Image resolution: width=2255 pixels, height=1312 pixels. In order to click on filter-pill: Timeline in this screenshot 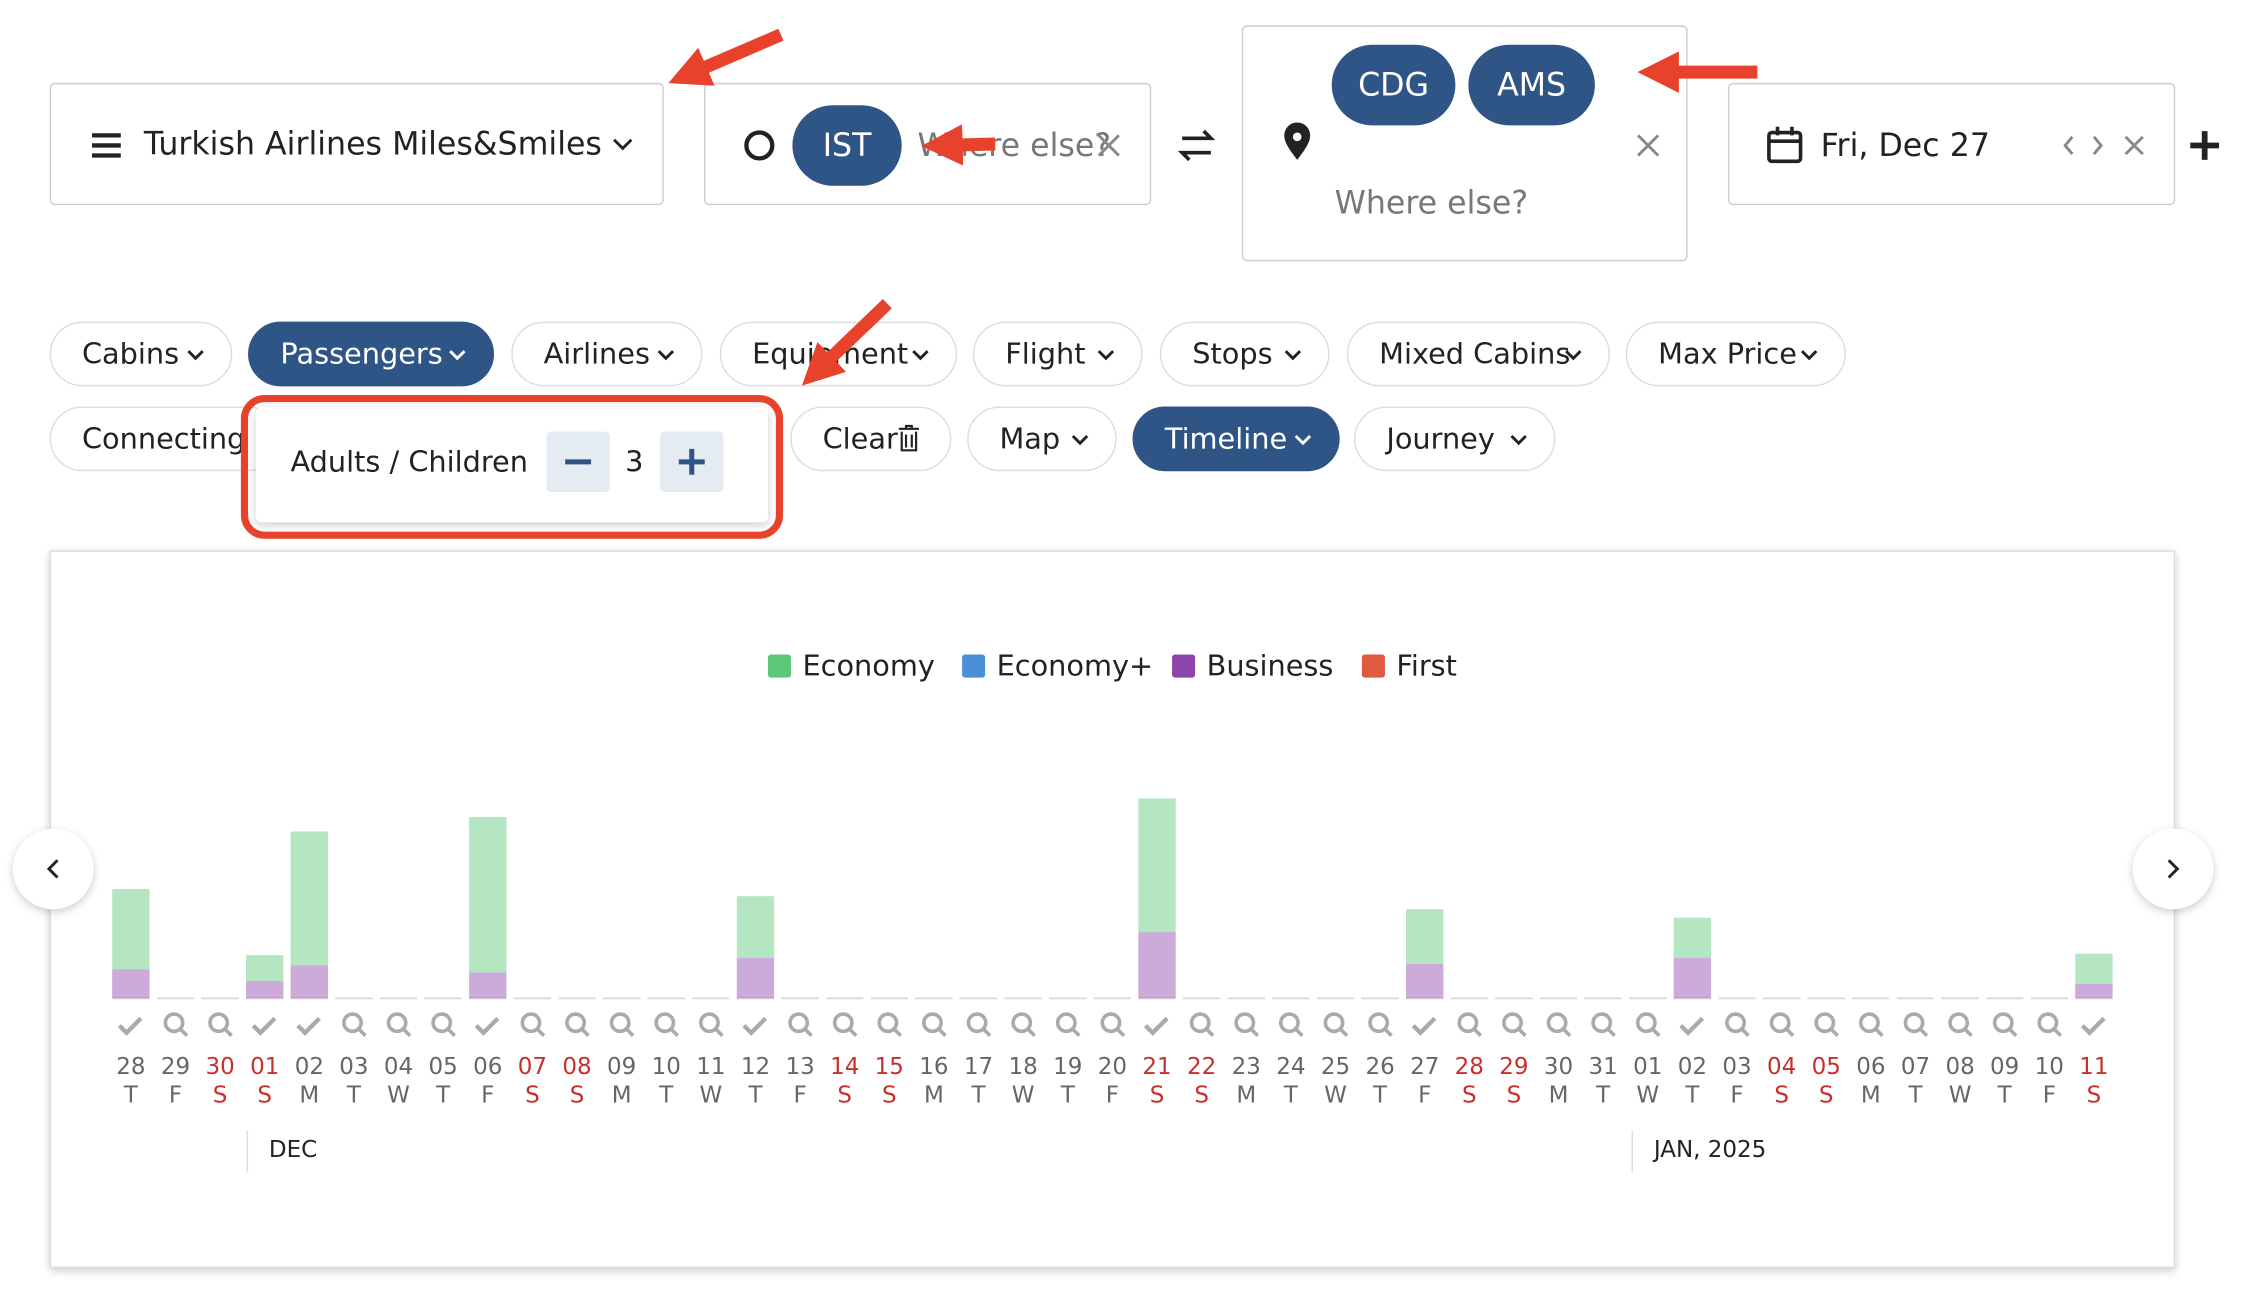, I will do `click(1236, 439)`.